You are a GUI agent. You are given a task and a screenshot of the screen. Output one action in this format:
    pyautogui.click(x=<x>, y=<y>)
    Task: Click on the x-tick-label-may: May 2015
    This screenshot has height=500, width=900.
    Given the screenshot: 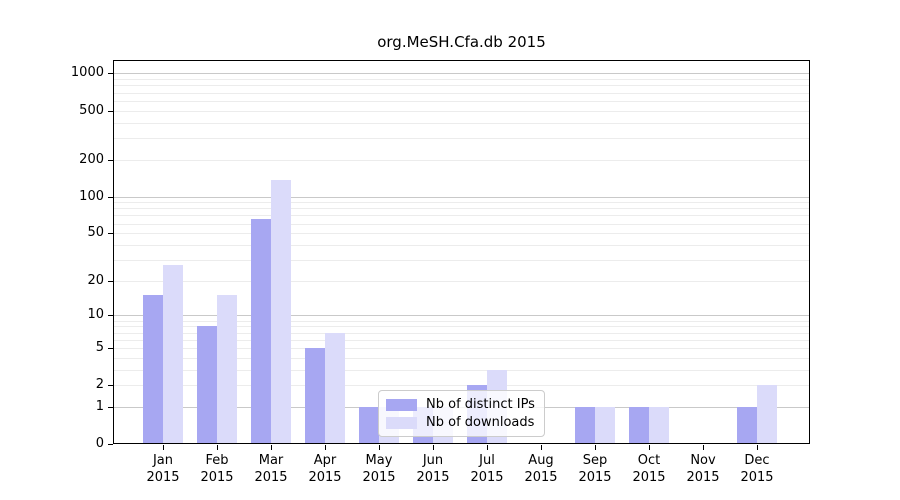 What is the action you would take?
    pyautogui.click(x=379, y=469)
    